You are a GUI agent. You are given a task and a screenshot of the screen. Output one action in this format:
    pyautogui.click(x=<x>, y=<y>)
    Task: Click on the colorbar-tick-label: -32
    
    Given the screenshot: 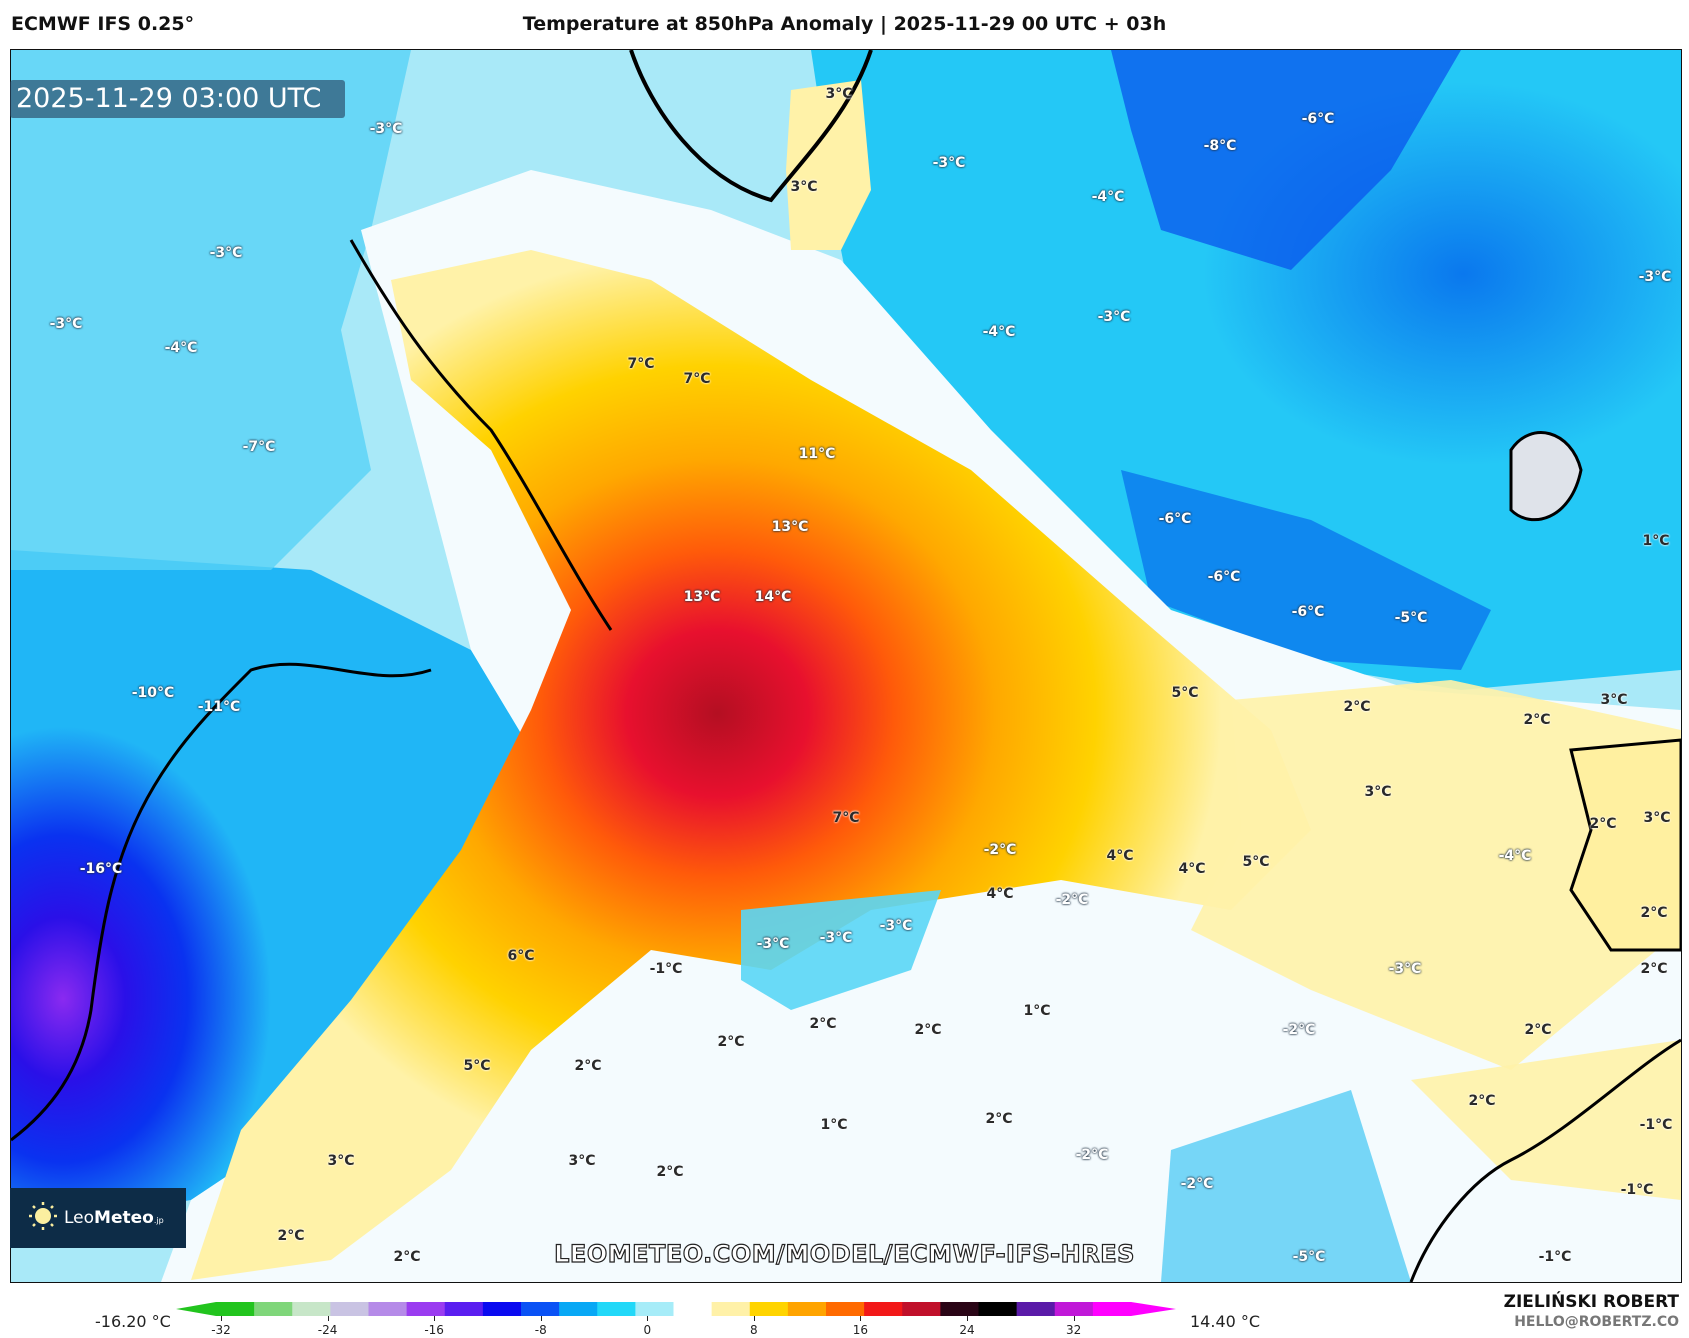 What is the action you would take?
    pyautogui.click(x=221, y=1330)
    